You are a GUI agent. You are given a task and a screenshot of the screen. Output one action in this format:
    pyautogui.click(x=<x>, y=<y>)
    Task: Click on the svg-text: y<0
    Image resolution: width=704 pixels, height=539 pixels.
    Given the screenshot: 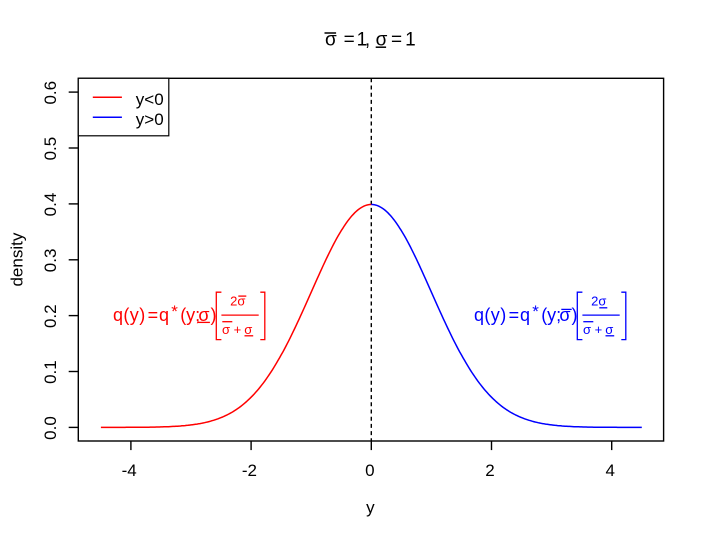 What is the action you would take?
    pyautogui.click(x=150, y=99)
    